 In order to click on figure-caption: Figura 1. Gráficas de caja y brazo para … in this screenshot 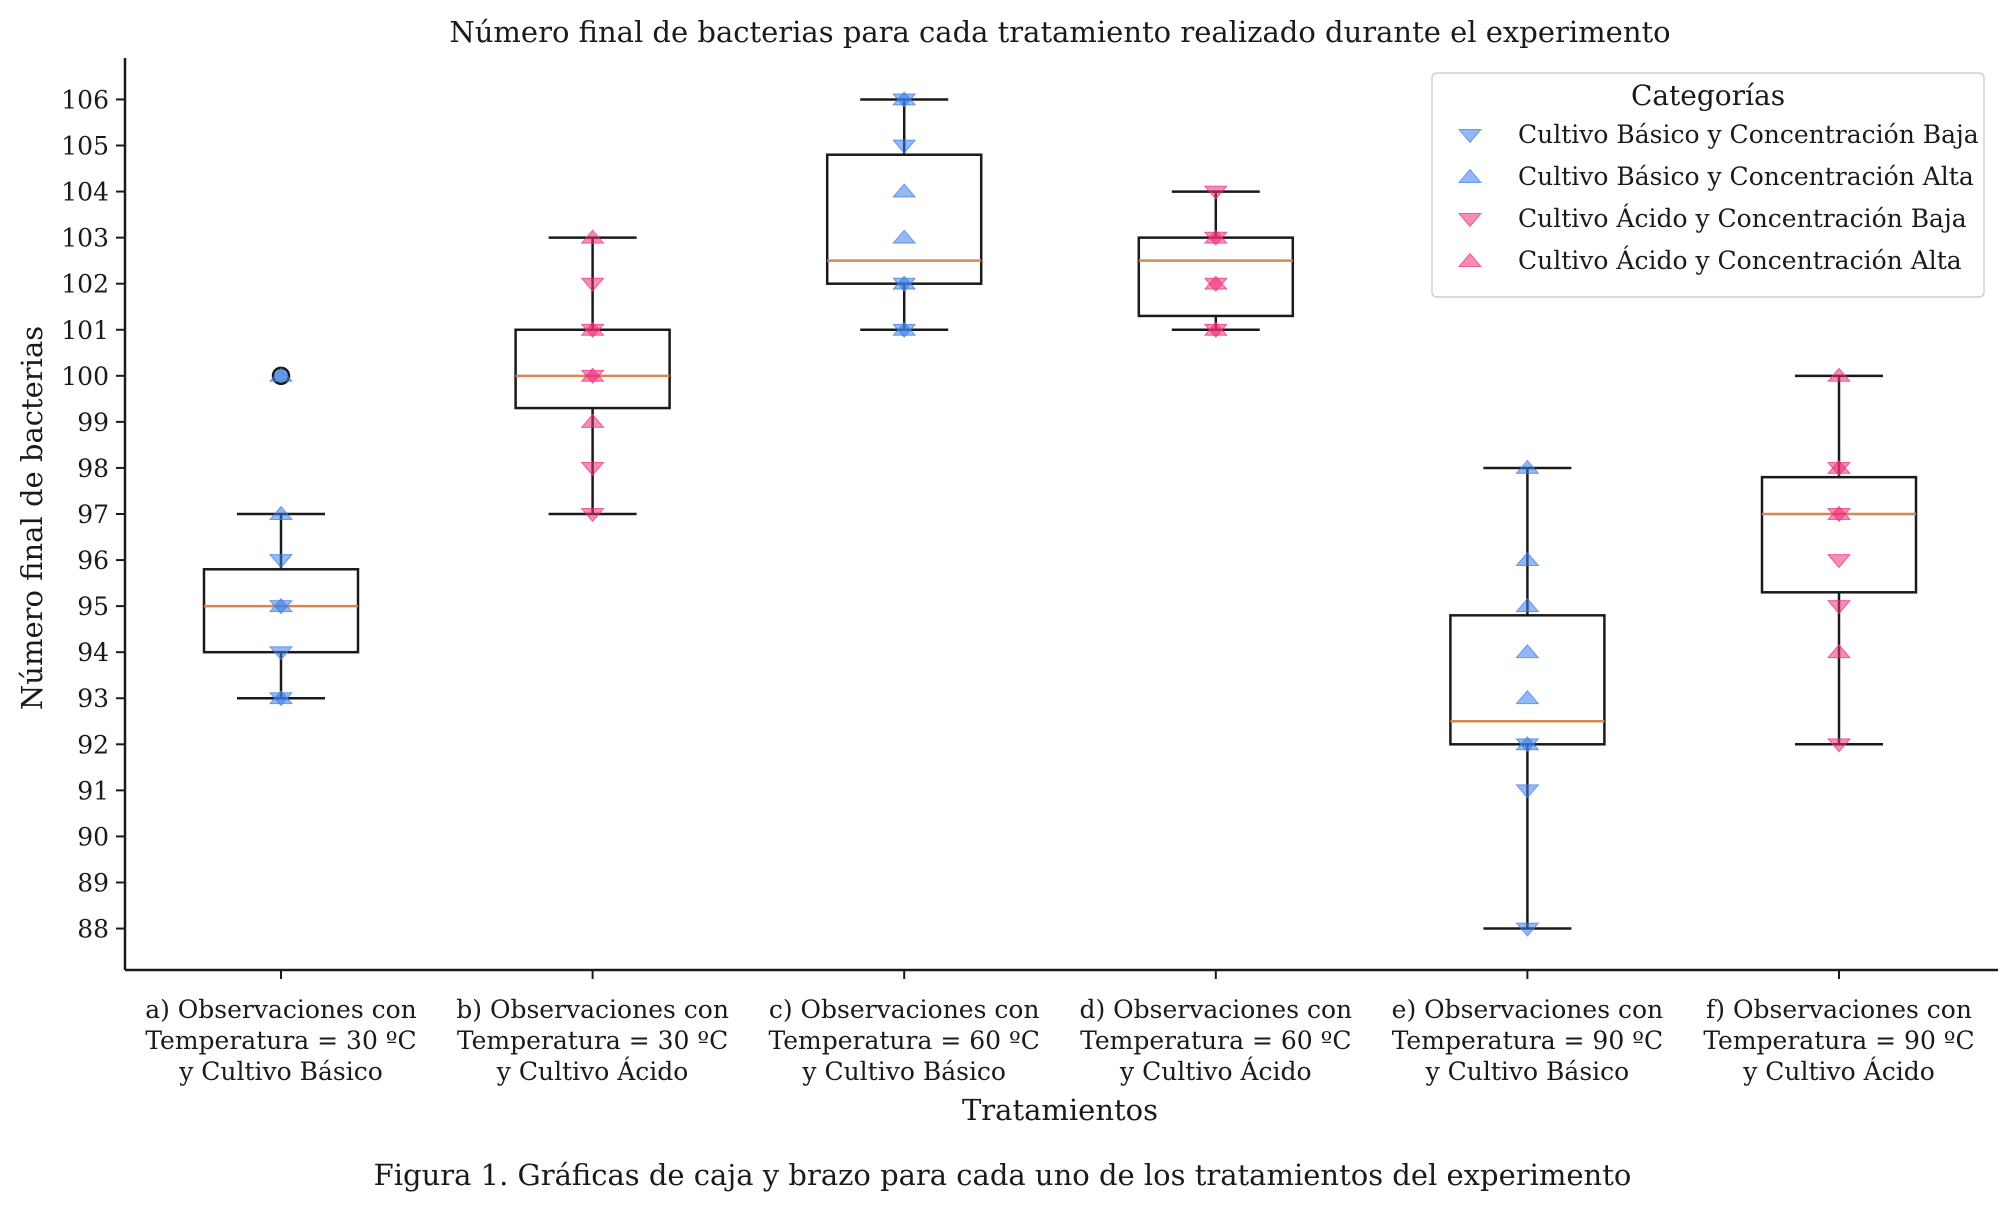, I will do `click(1002, 1175)`.